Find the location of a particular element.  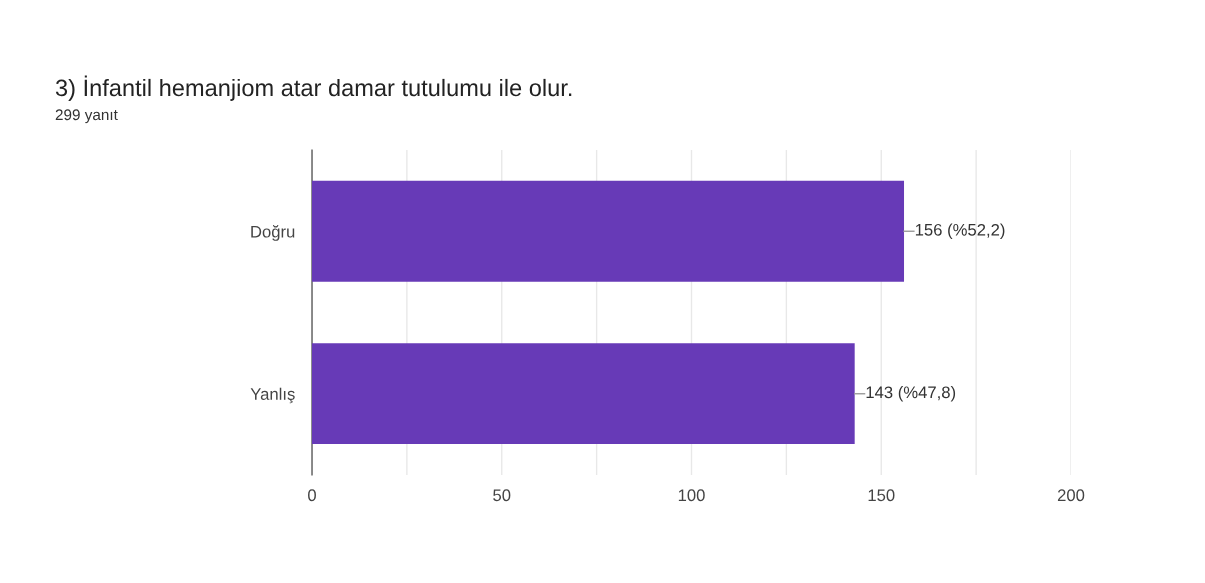

x-tick-label: 50 is located at coordinates (502, 495).